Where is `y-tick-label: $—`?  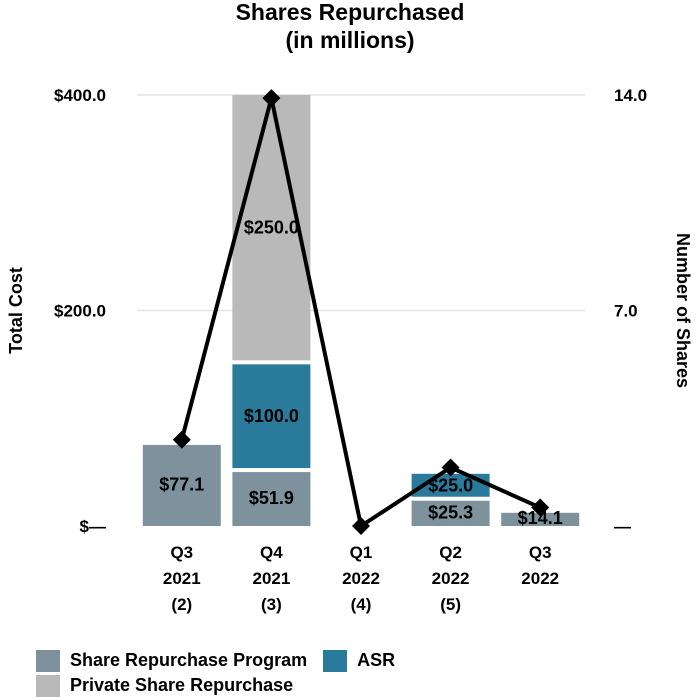
y-tick-label: $— is located at coordinates (93, 526).